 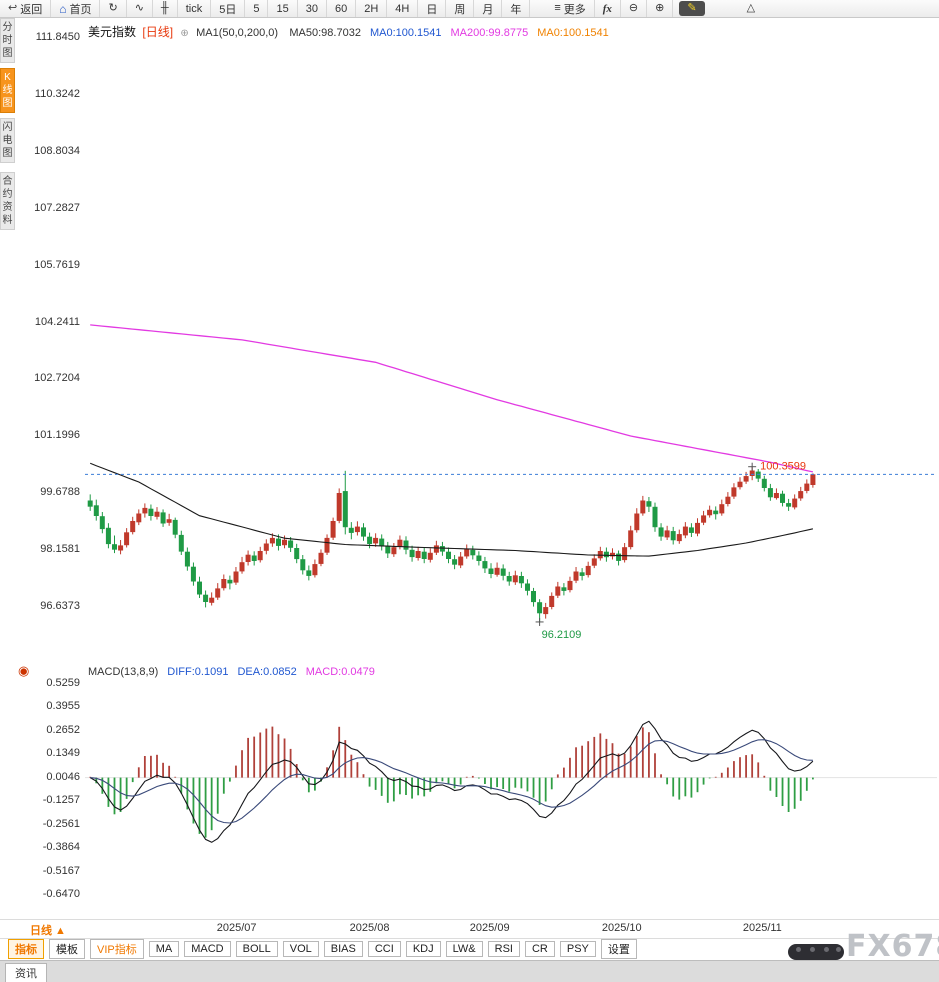 What do you see at coordinates (184, 33) in the screenshot?
I see `ma-settings-icon: ⊕` at bounding box center [184, 33].